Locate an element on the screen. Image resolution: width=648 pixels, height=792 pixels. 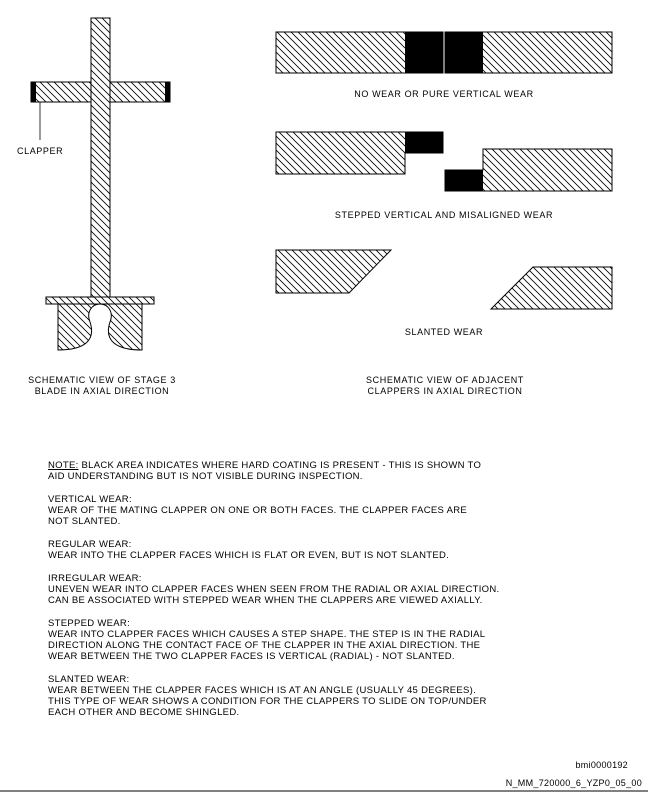
irregular-wear-title: IRREGULAR WEAR: is located at coordinates (95, 578).